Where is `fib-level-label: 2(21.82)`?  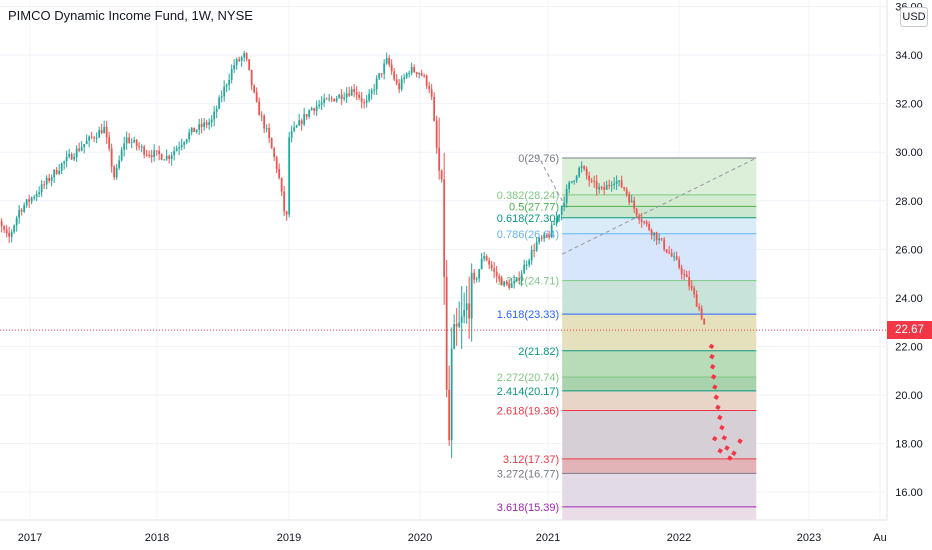
fib-level-label: 2(21.82) is located at coordinates (538, 352).